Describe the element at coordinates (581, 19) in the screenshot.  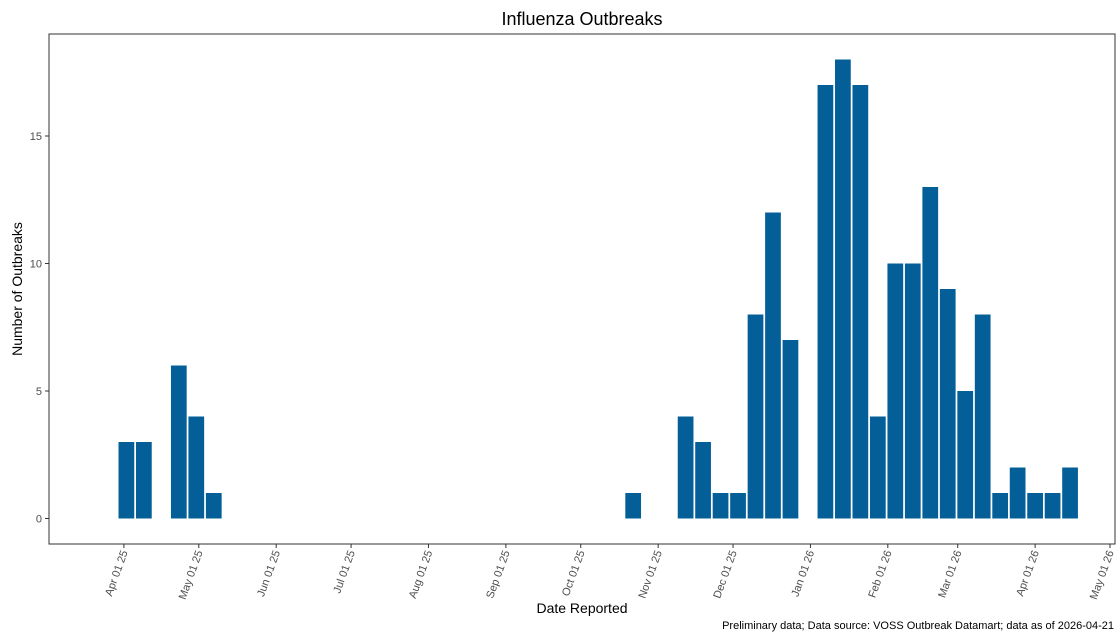
I see `chart-title: Influenza Outbreaks` at that location.